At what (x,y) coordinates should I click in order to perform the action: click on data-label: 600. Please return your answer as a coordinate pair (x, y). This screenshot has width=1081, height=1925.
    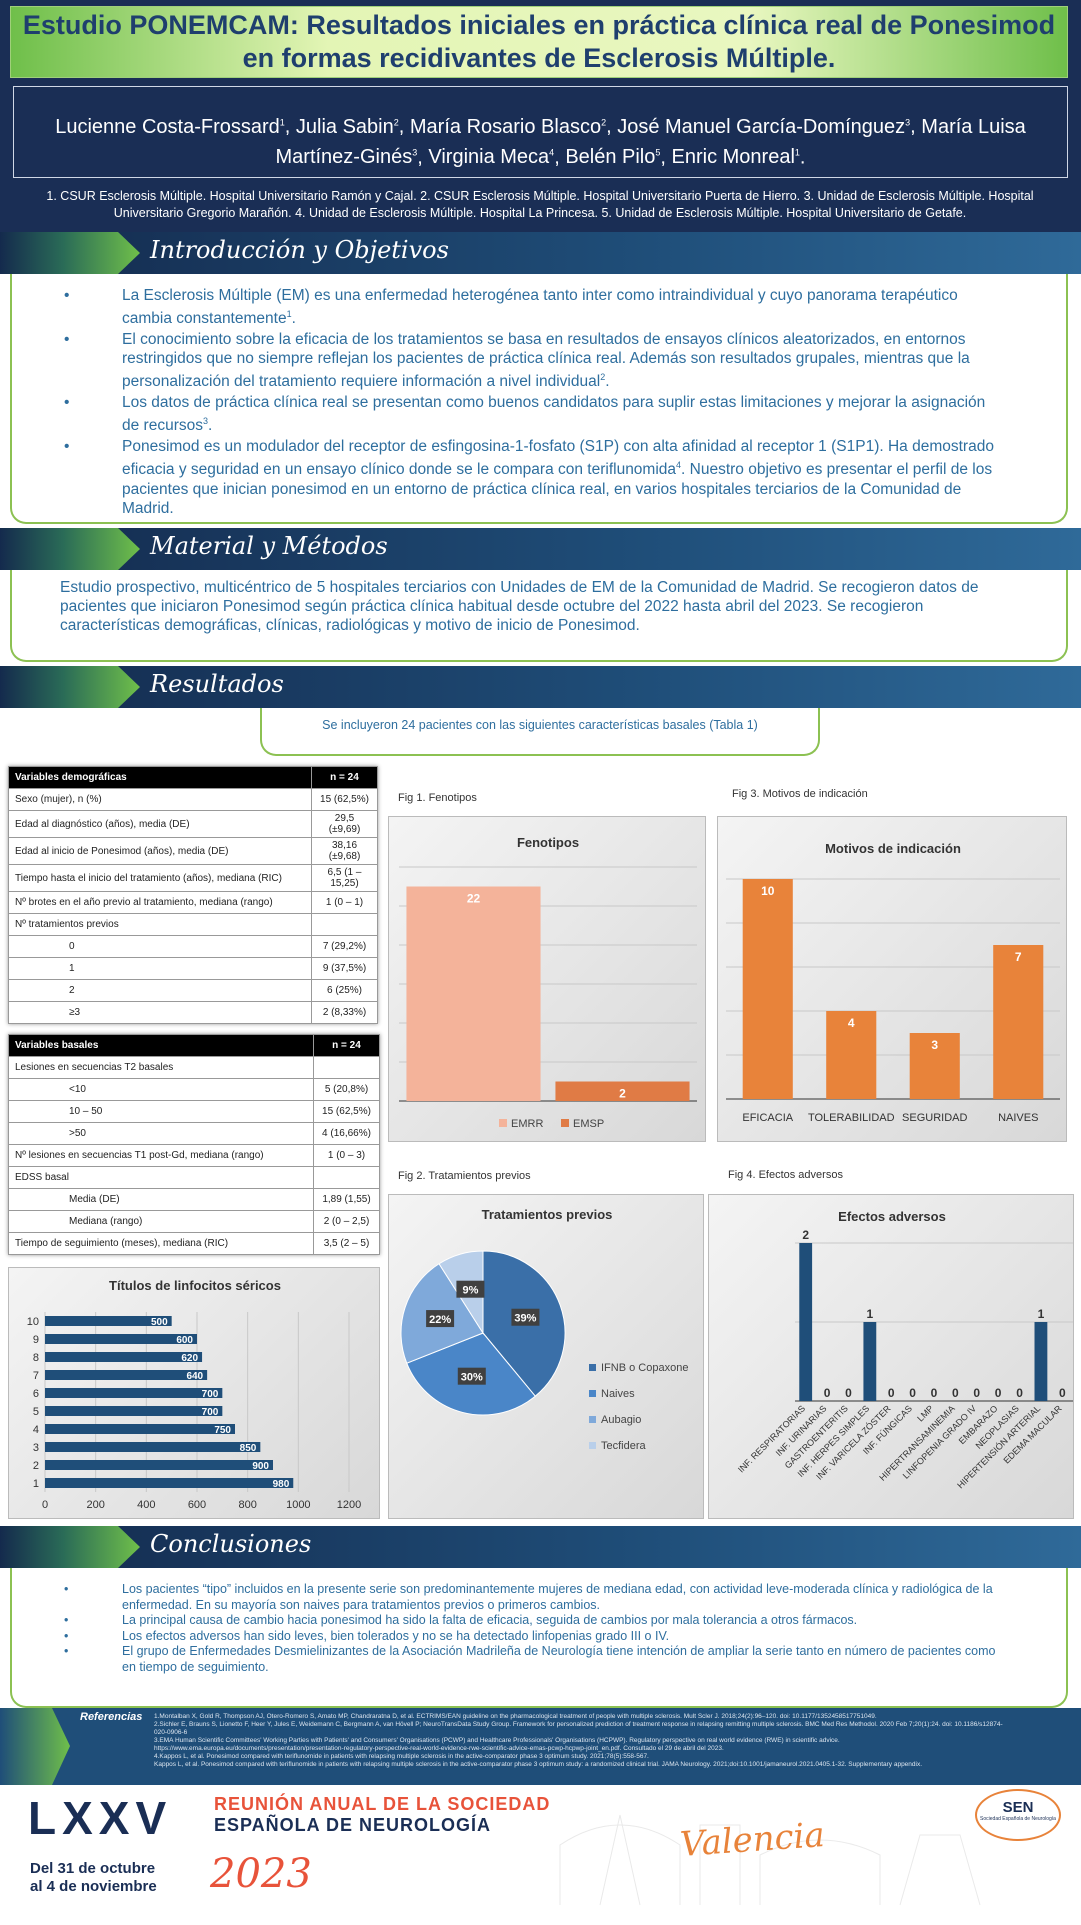
    Looking at the image, I should click on (184, 1340).